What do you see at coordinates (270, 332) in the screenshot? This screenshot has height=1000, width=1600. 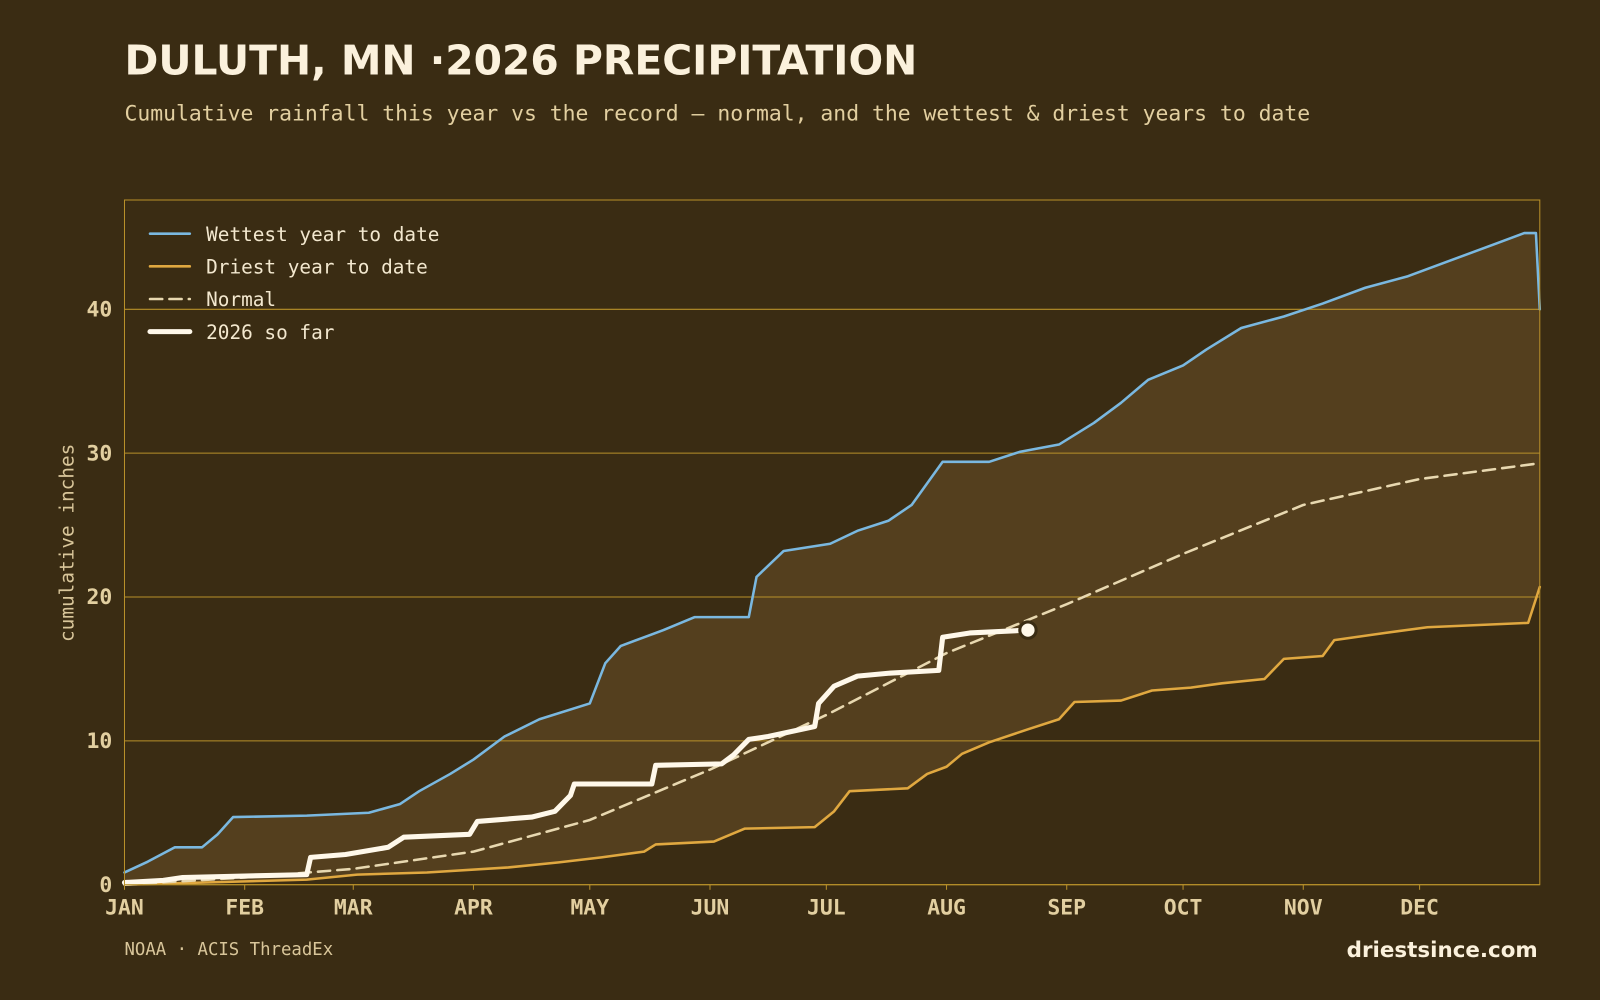 I see `legend-label: 2026 so far` at bounding box center [270, 332].